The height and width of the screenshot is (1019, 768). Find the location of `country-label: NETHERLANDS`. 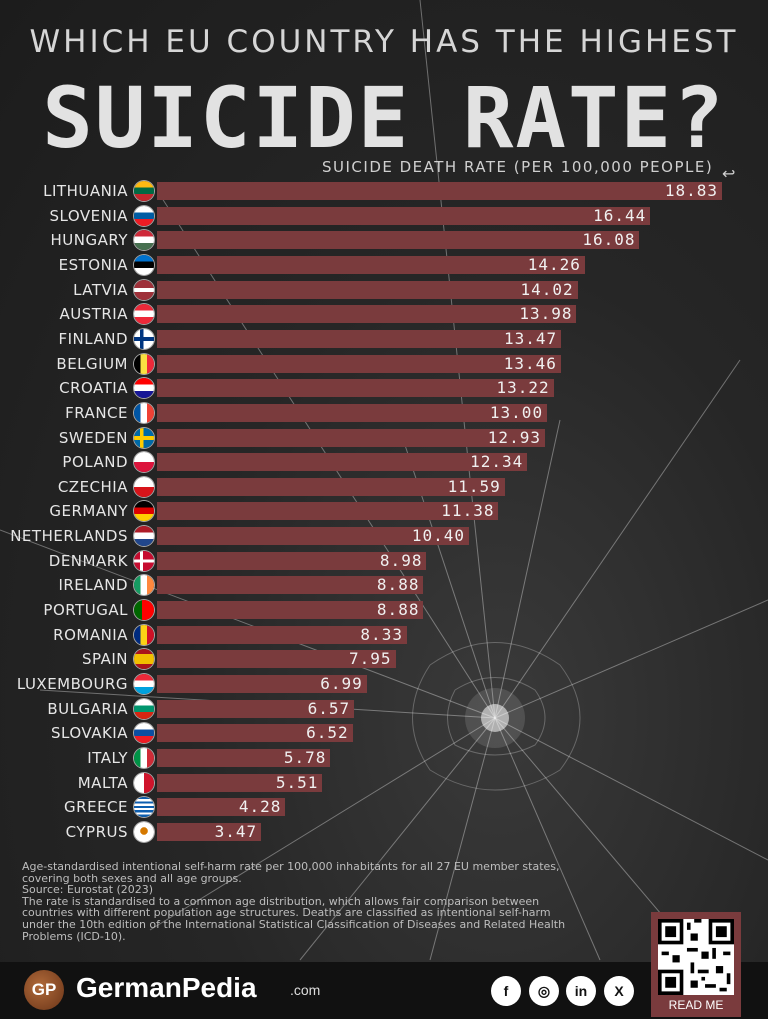

country-label: NETHERLANDS is located at coordinates (69, 536).